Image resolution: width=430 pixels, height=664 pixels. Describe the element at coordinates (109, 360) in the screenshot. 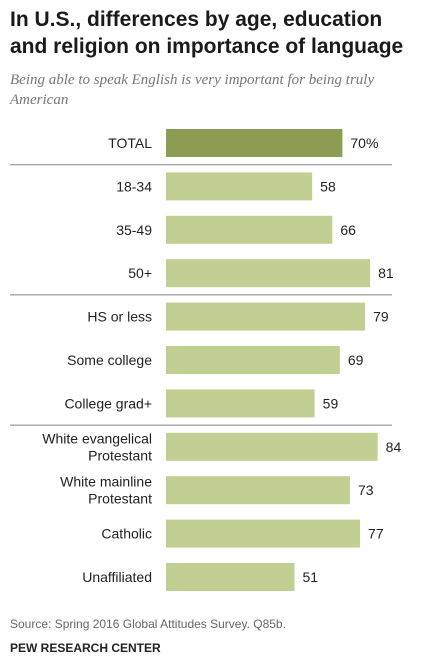

I see `category-label: Some college` at that location.